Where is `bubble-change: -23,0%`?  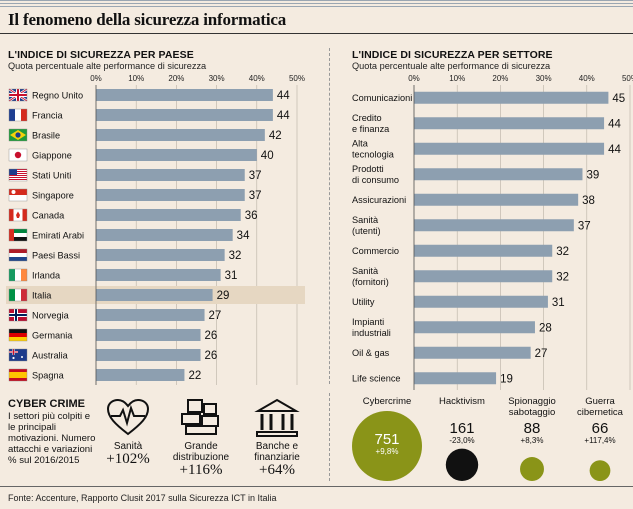 bubble-change: -23,0% is located at coordinates (461, 440).